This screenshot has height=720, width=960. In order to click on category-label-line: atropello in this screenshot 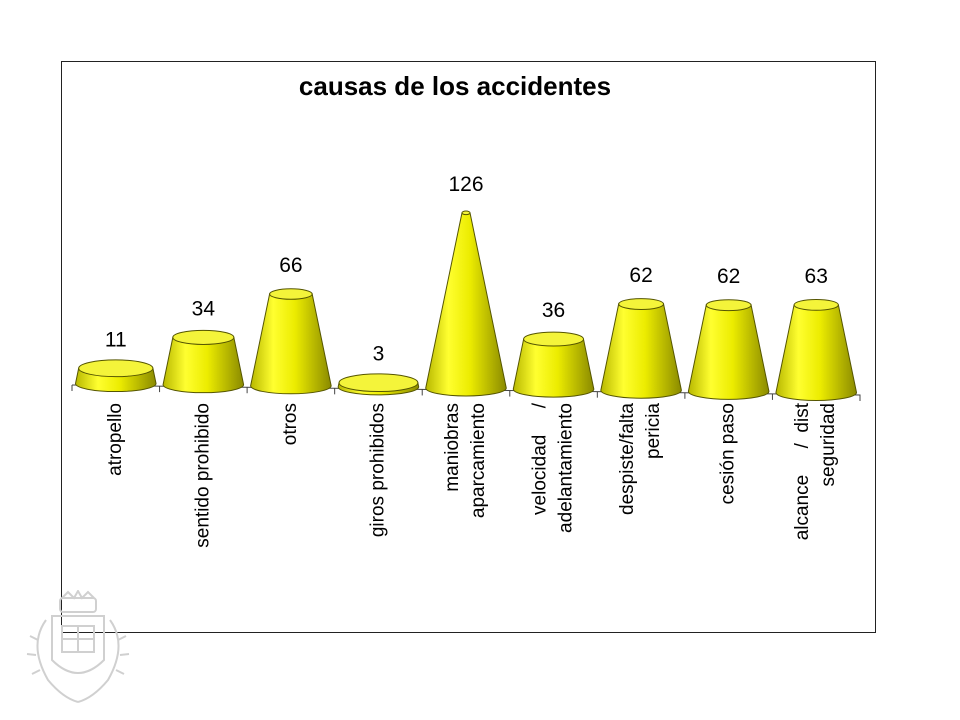, I will do `click(115, 439)`.